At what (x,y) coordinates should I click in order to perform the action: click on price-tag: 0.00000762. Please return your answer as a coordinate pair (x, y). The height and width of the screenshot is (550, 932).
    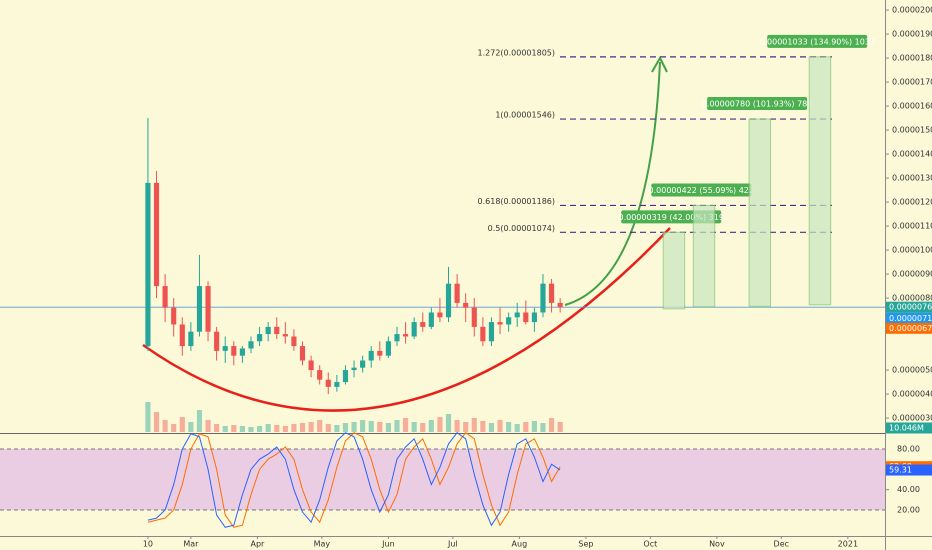
    Looking at the image, I should click on (910, 307).